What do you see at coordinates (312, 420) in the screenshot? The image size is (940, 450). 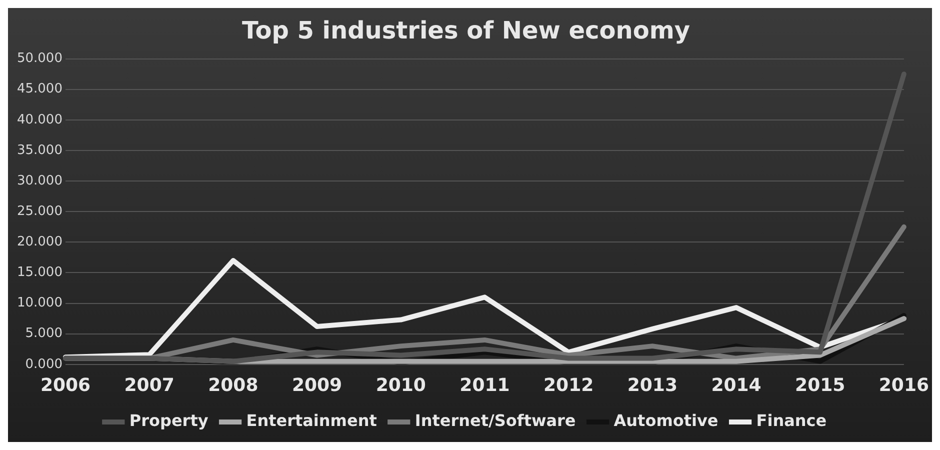 I see `legend-label: Entertainment` at bounding box center [312, 420].